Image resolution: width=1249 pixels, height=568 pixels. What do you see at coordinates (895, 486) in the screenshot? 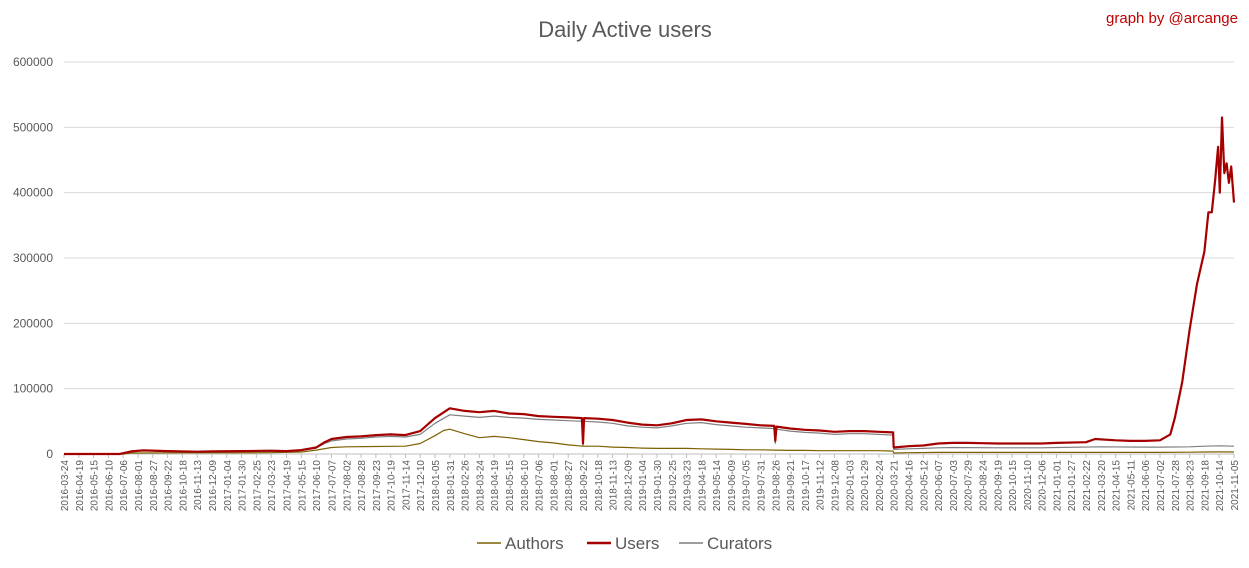
I see `x-tick-label: 2020-03-21` at bounding box center [895, 486].